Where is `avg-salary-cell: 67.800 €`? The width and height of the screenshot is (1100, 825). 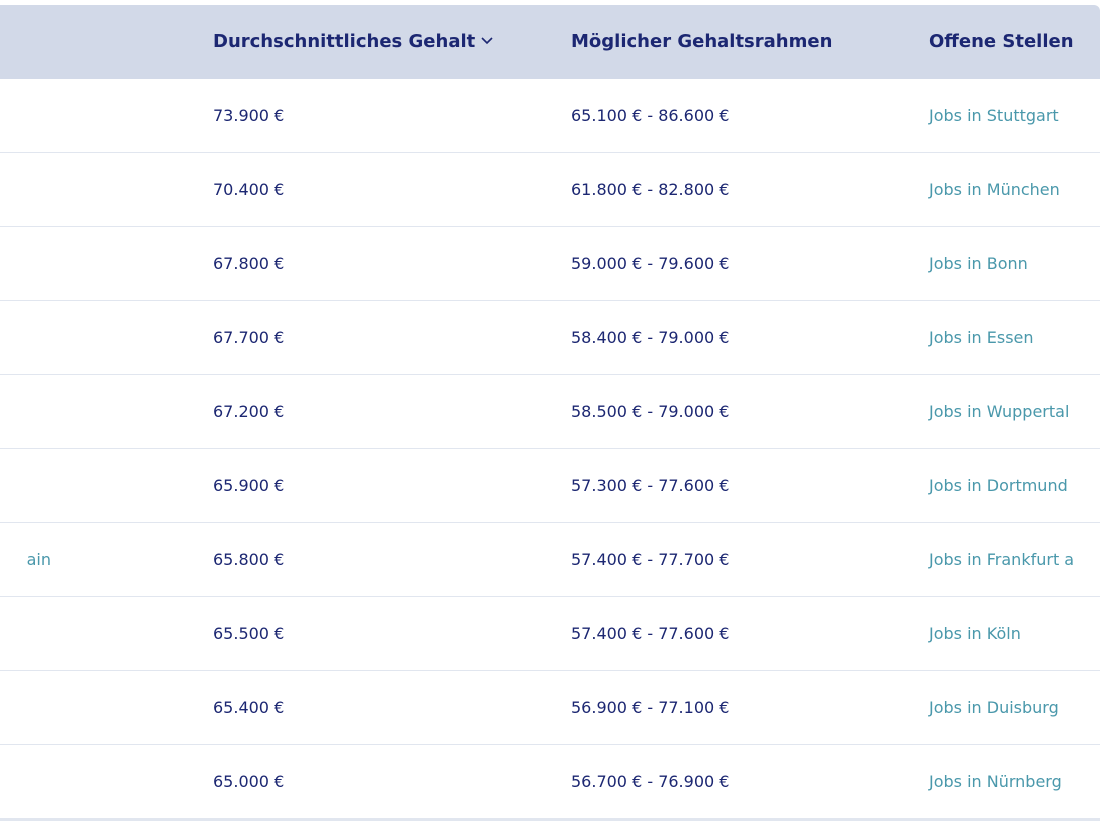
avg-salary-cell: 67.800 € is located at coordinates (249, 263).